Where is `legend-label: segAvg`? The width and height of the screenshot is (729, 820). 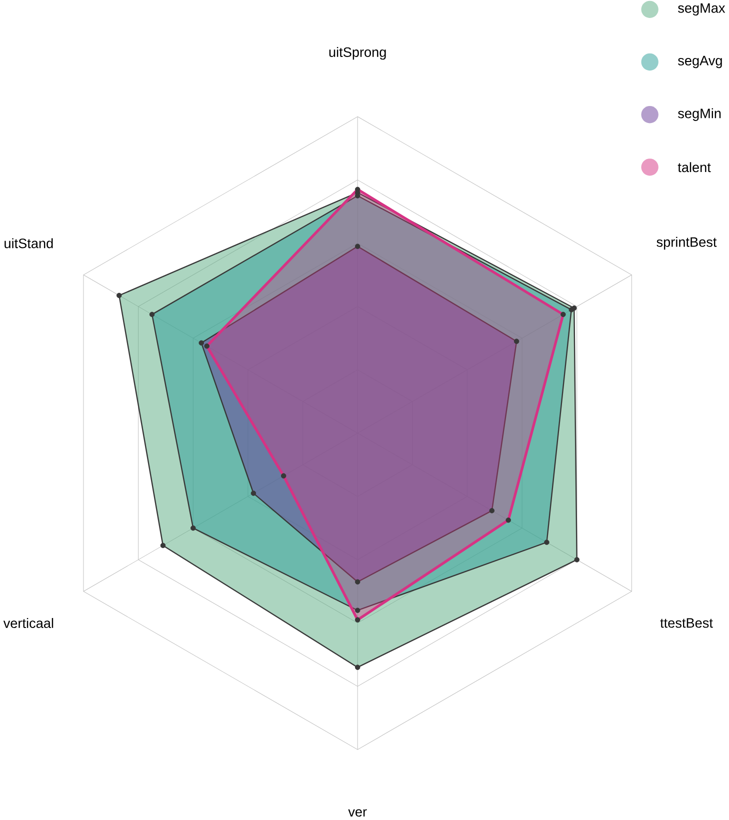
legend-label: segAvg is located at coordinates (700, 62).